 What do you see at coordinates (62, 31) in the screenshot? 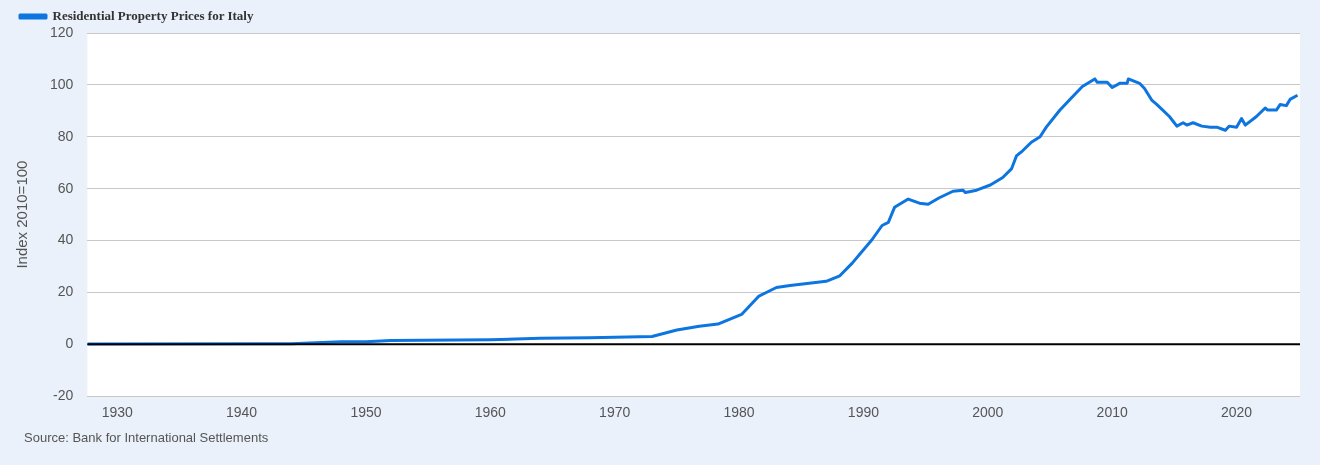
I see `y-tick-label: 120` at bounding box center [62, 31].